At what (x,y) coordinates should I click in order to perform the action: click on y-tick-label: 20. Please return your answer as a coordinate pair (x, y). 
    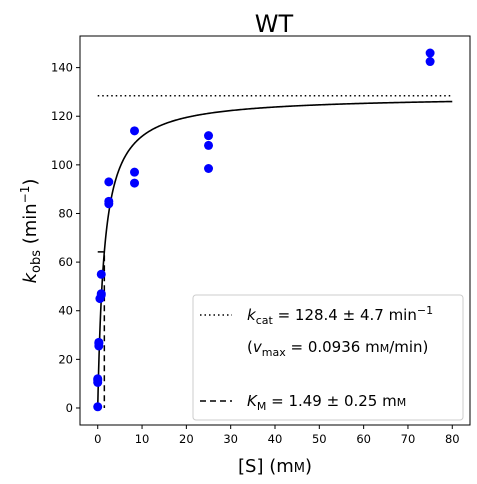
    Looking at the image, I should click on (65, 359).